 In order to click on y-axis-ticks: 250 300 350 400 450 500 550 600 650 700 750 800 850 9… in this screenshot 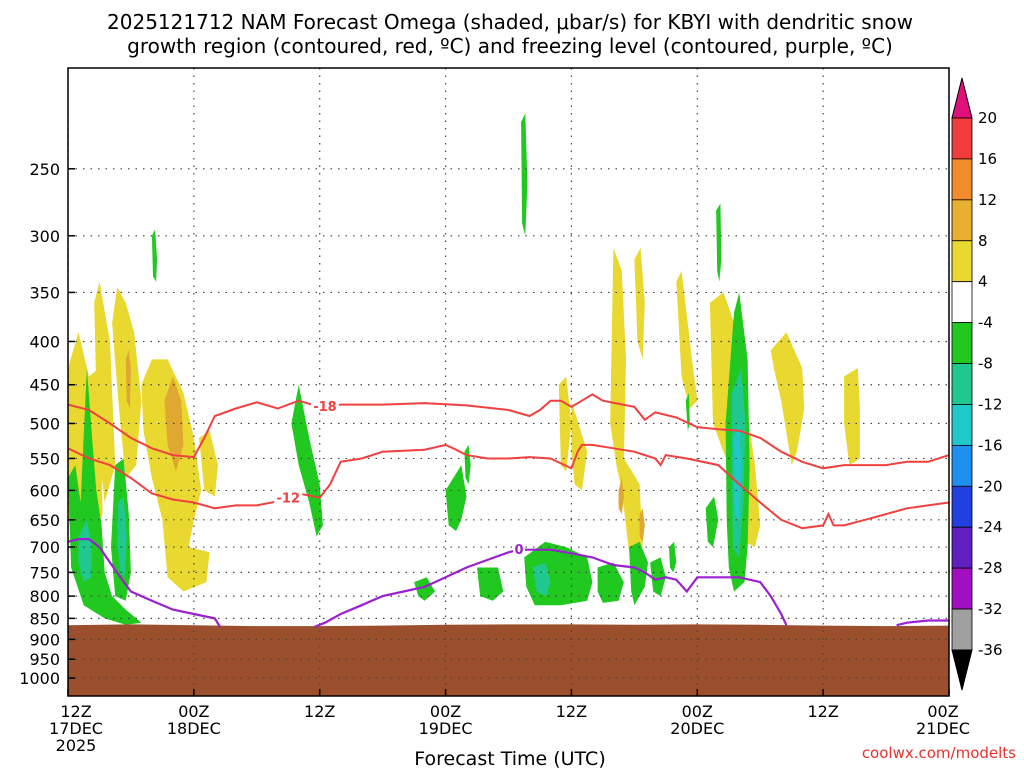, I will do `click(47, 424)`.